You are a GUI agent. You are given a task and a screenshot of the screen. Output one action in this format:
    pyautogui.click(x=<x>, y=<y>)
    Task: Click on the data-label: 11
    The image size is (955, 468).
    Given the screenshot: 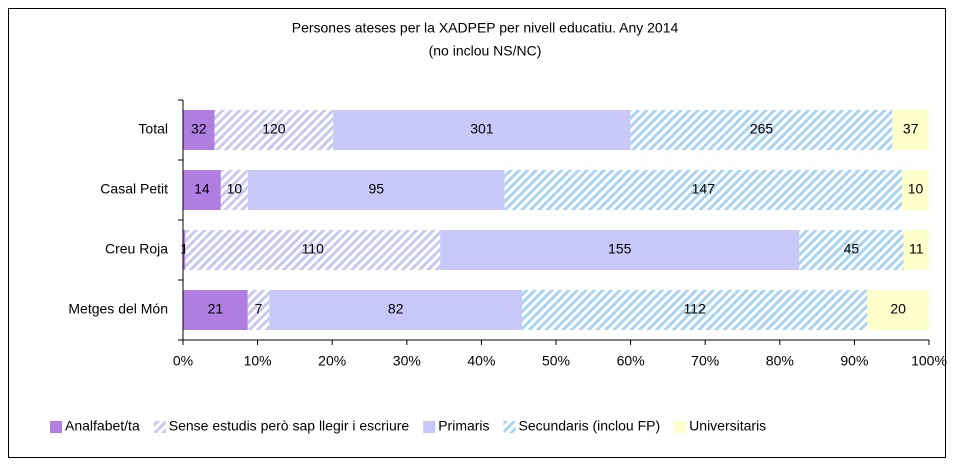 What is the action you would take?
    pyautogui.click(x=916, y=249)
    